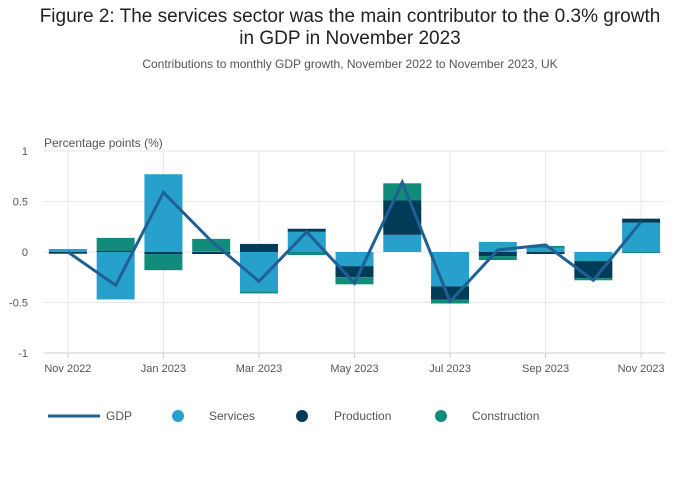 This screenshot has width=700, height=502. I want to click on x-tick-label: Nov 2022, so click(67, 369).